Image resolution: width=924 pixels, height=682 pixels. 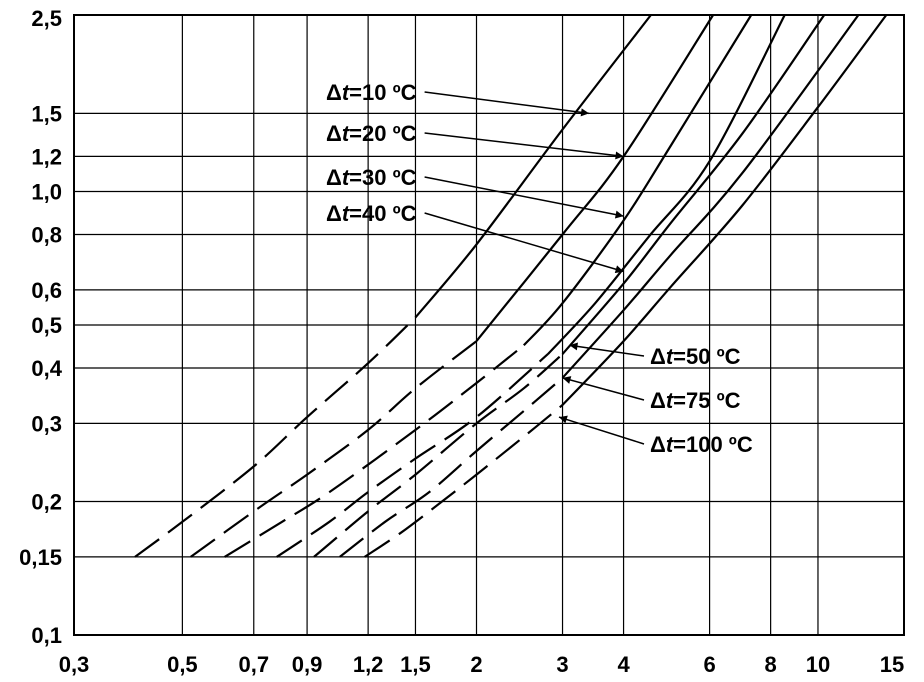 What do you see at coordinates (46, 156) in the screenshot?
I see `y-tick-label: 1,2` at bounding box center [46, 156].